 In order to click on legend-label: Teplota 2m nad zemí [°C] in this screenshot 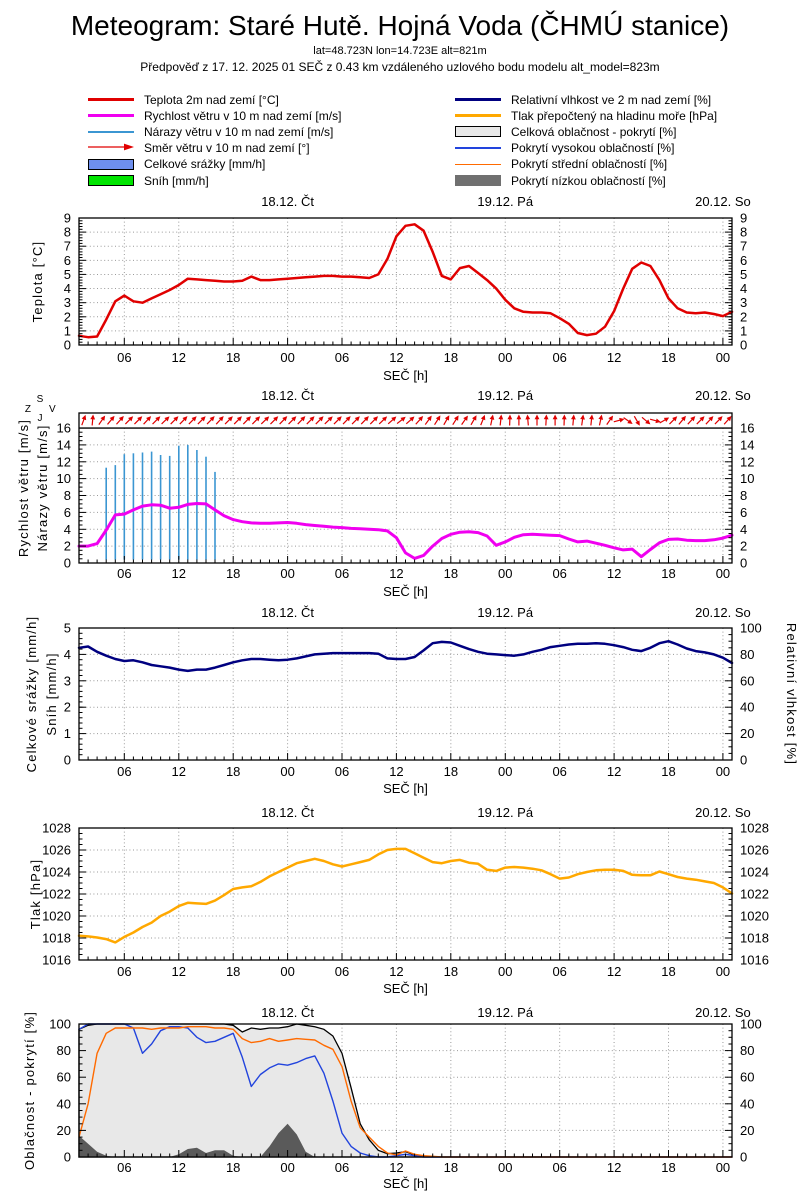, I will do `click(211, 99)`.